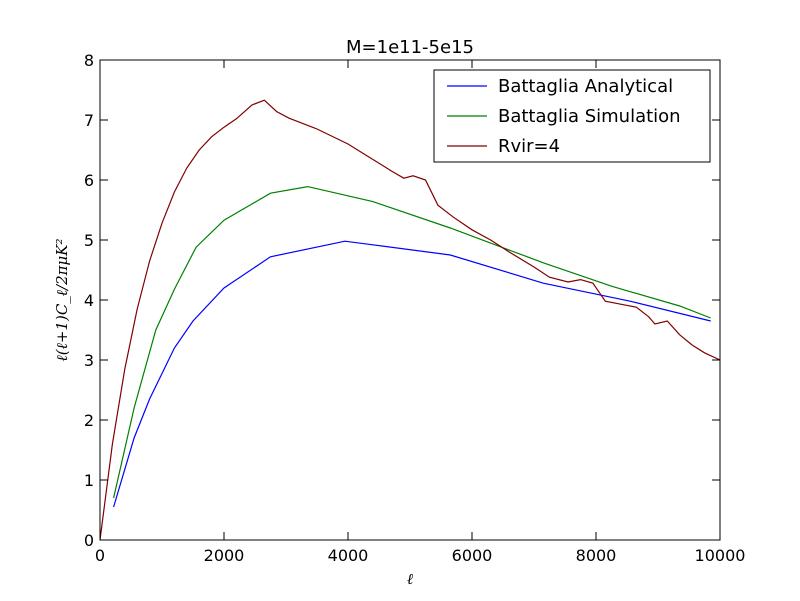 The width and height of the screenshot is (800, 601). What do you see at coordinates (89, 480) in the screenshot?
I see `y-tick-label: 1` at bounding box center [89, 480].